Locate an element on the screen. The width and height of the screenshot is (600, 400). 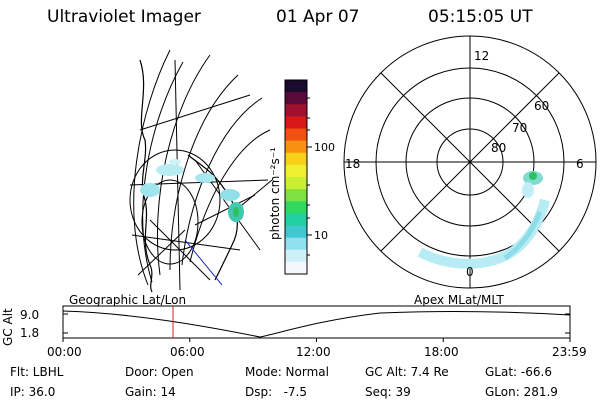
info-gain: Gain: 14 is located at coordinates (150, 392).